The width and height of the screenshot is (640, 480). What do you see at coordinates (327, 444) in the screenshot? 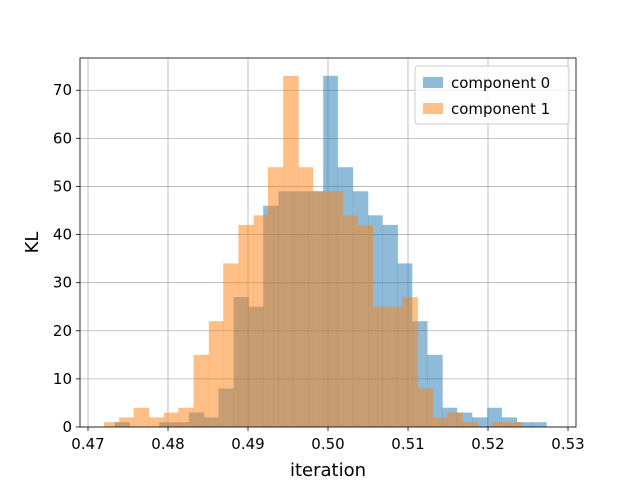
I see `x-tick-label: 0.50` at bounding box center [327, 444].